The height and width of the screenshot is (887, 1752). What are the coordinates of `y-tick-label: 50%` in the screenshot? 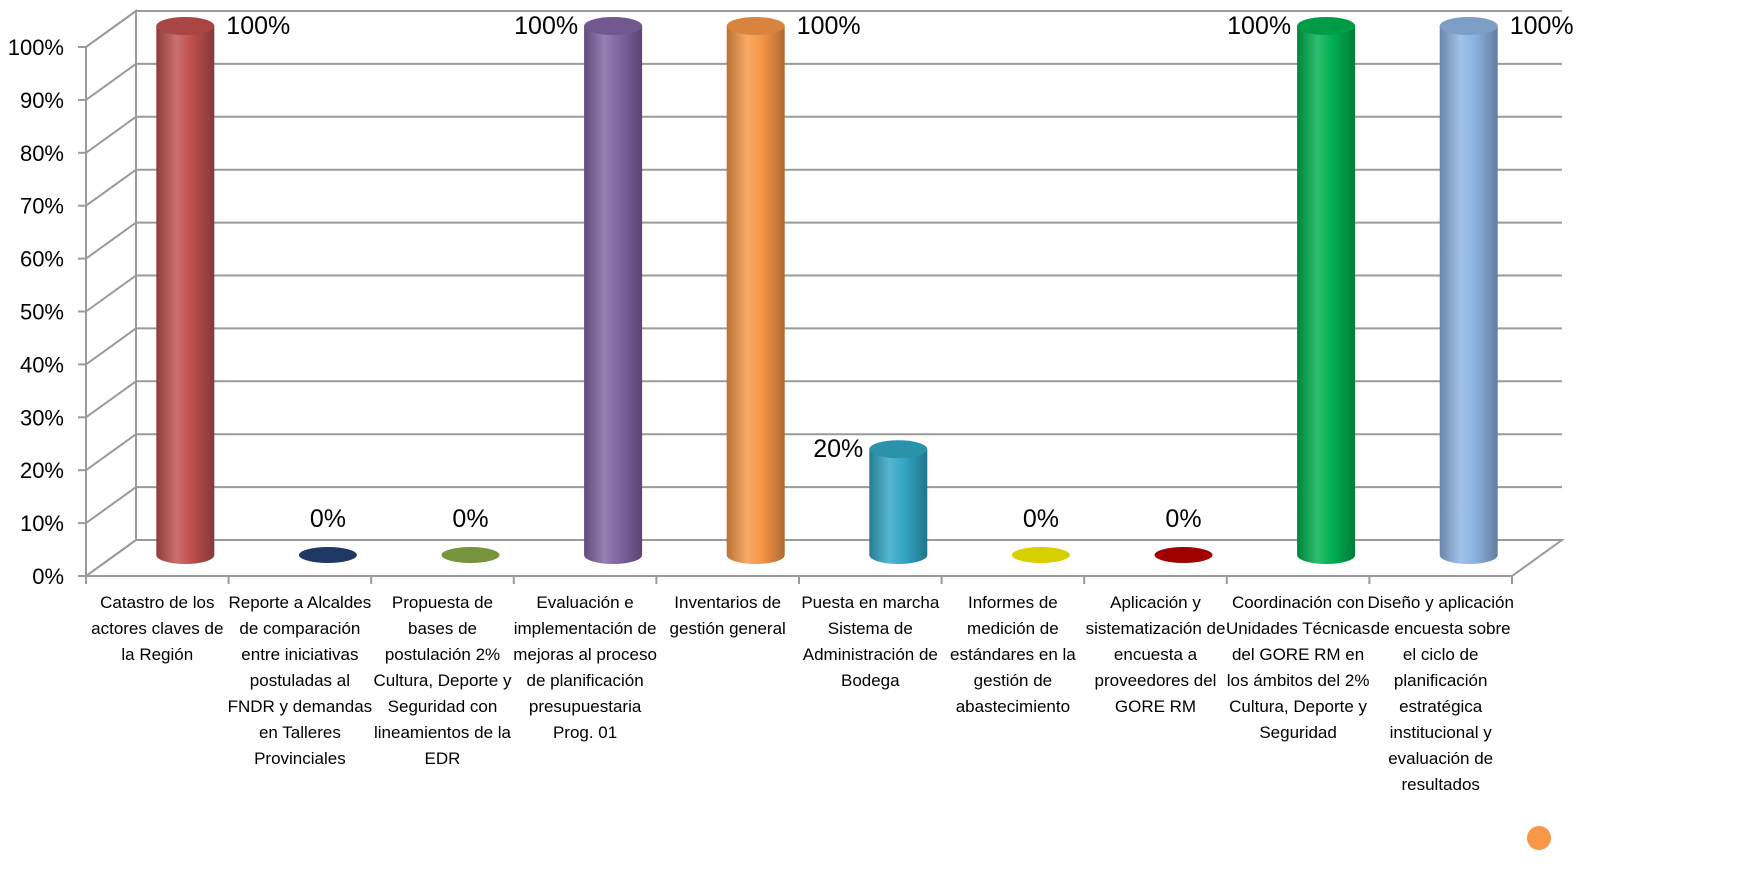 It's located at (42, 312).